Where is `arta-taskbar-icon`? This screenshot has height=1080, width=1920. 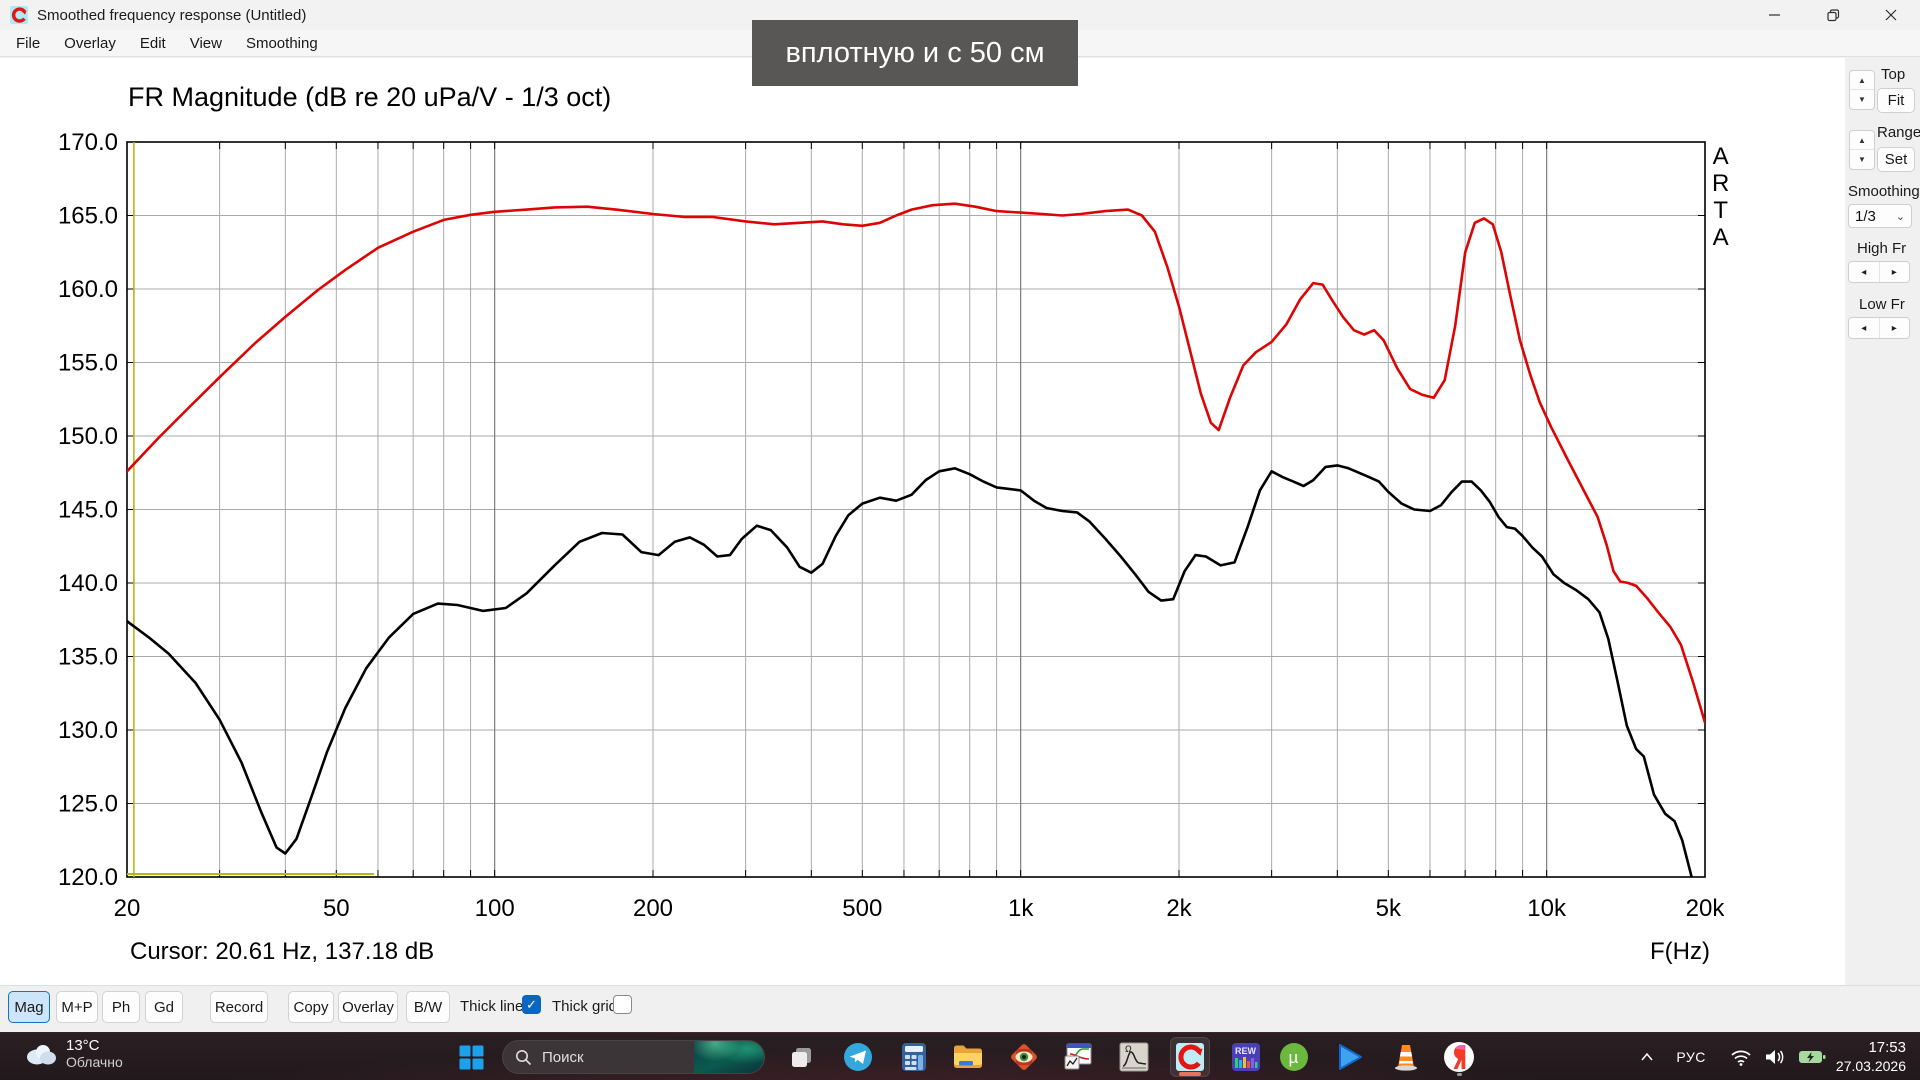
arta-taskbar-icon is located at coordinates (1190, 1057).